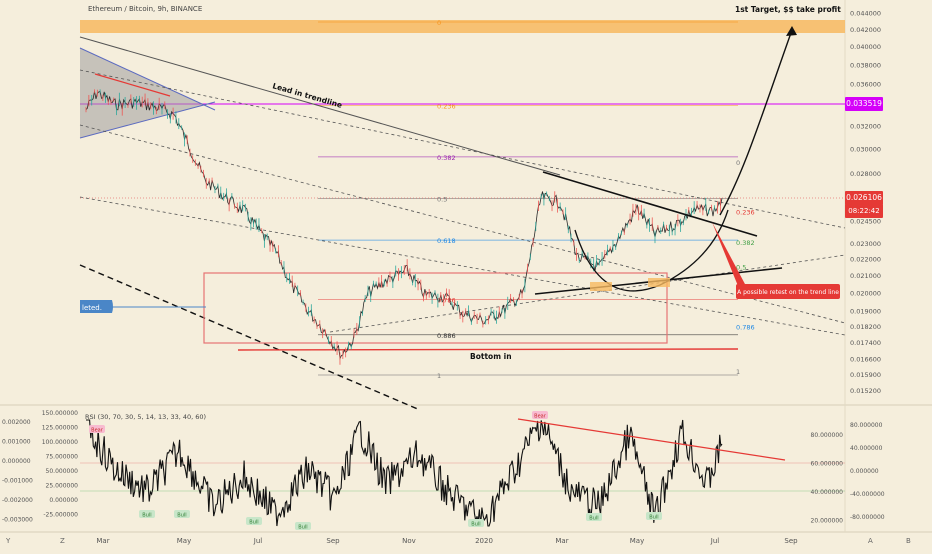 The height and width of the screenshot is (554, 932). I want to click on fib-right-label-5: 0.786, so click(745, 327).